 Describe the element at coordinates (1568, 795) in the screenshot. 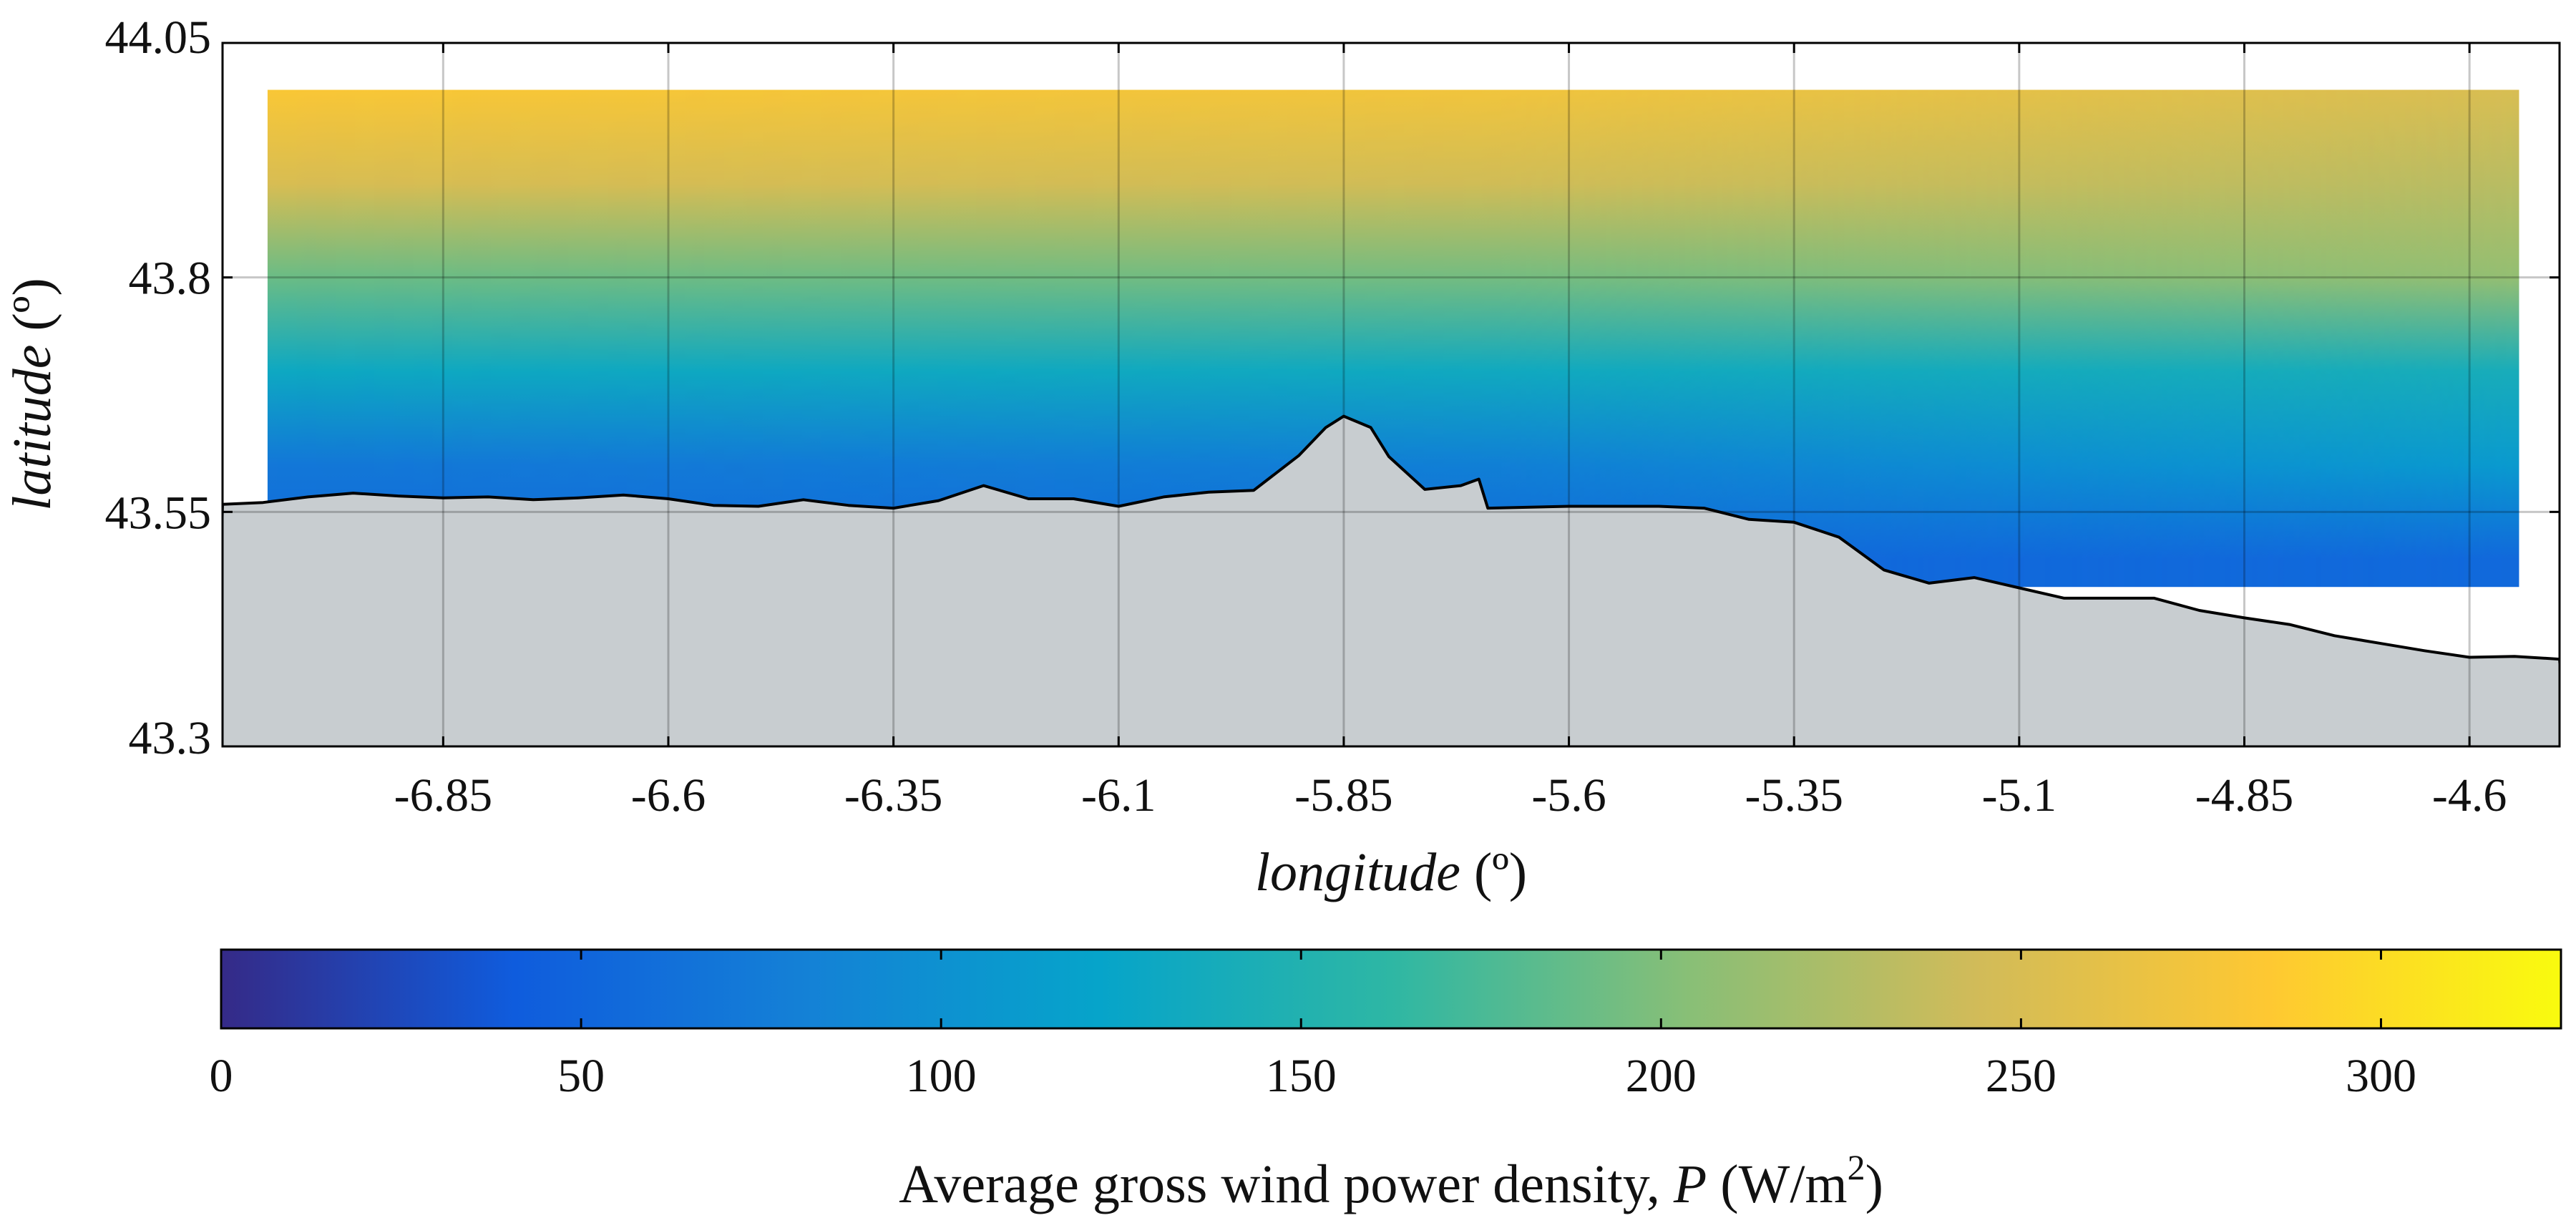

I see `x-tick-label: -5.6` at that location.